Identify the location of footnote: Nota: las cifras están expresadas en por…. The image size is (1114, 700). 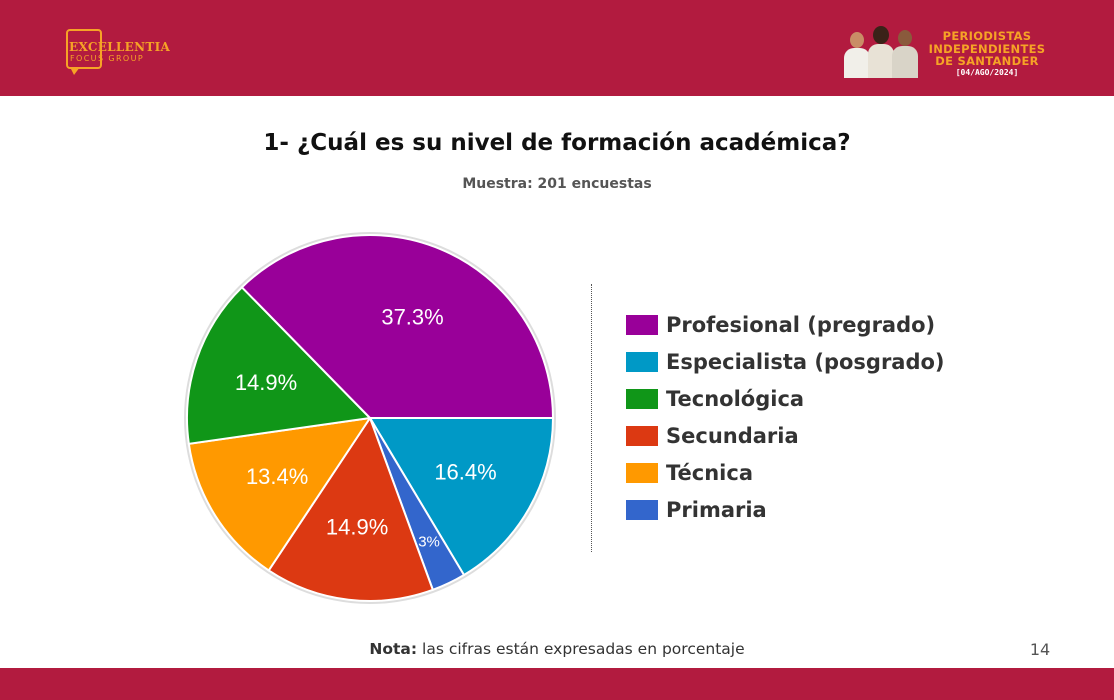
(557, 649).